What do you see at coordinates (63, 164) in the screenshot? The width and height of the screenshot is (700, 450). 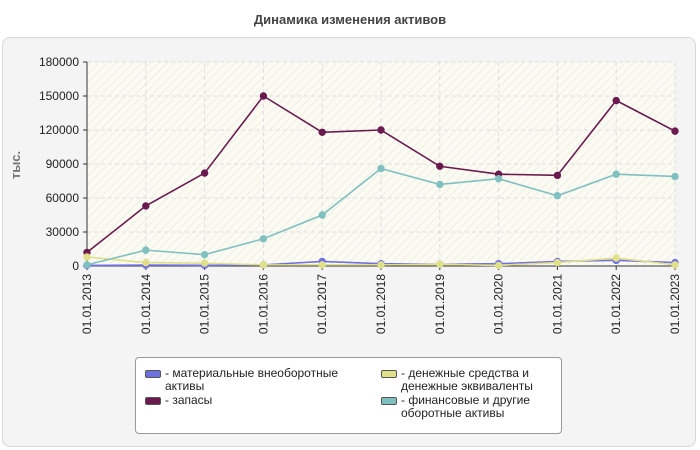 I see `y-tick-label: 90000` at bounding box center [63, 164].